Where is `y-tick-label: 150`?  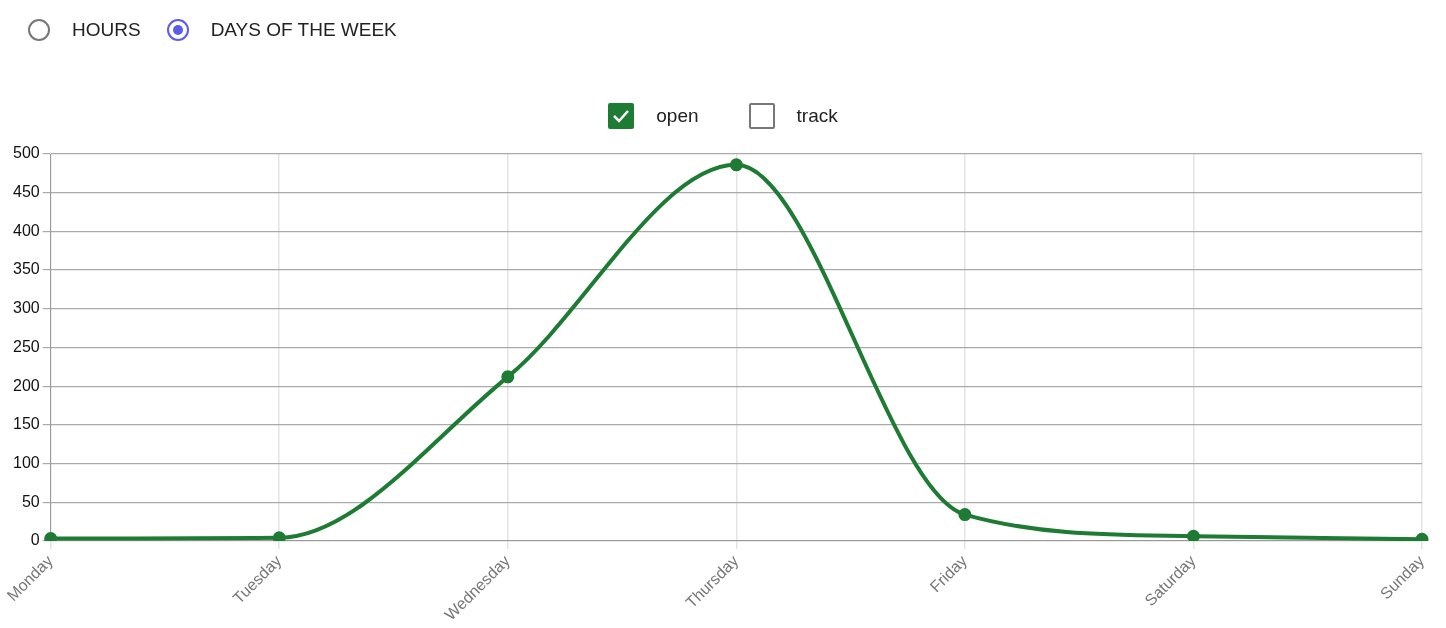 y-tick-label: 150 is located at coordinates (26, 424).